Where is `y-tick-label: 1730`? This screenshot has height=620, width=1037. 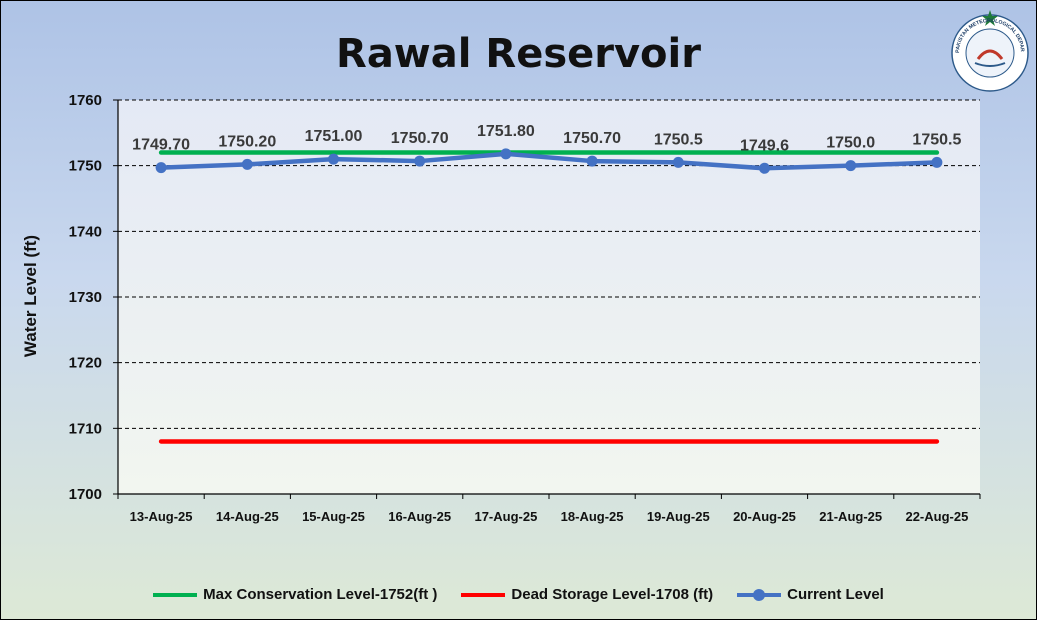 y-tick-label: 1730 is located at coordinates (85, 297).